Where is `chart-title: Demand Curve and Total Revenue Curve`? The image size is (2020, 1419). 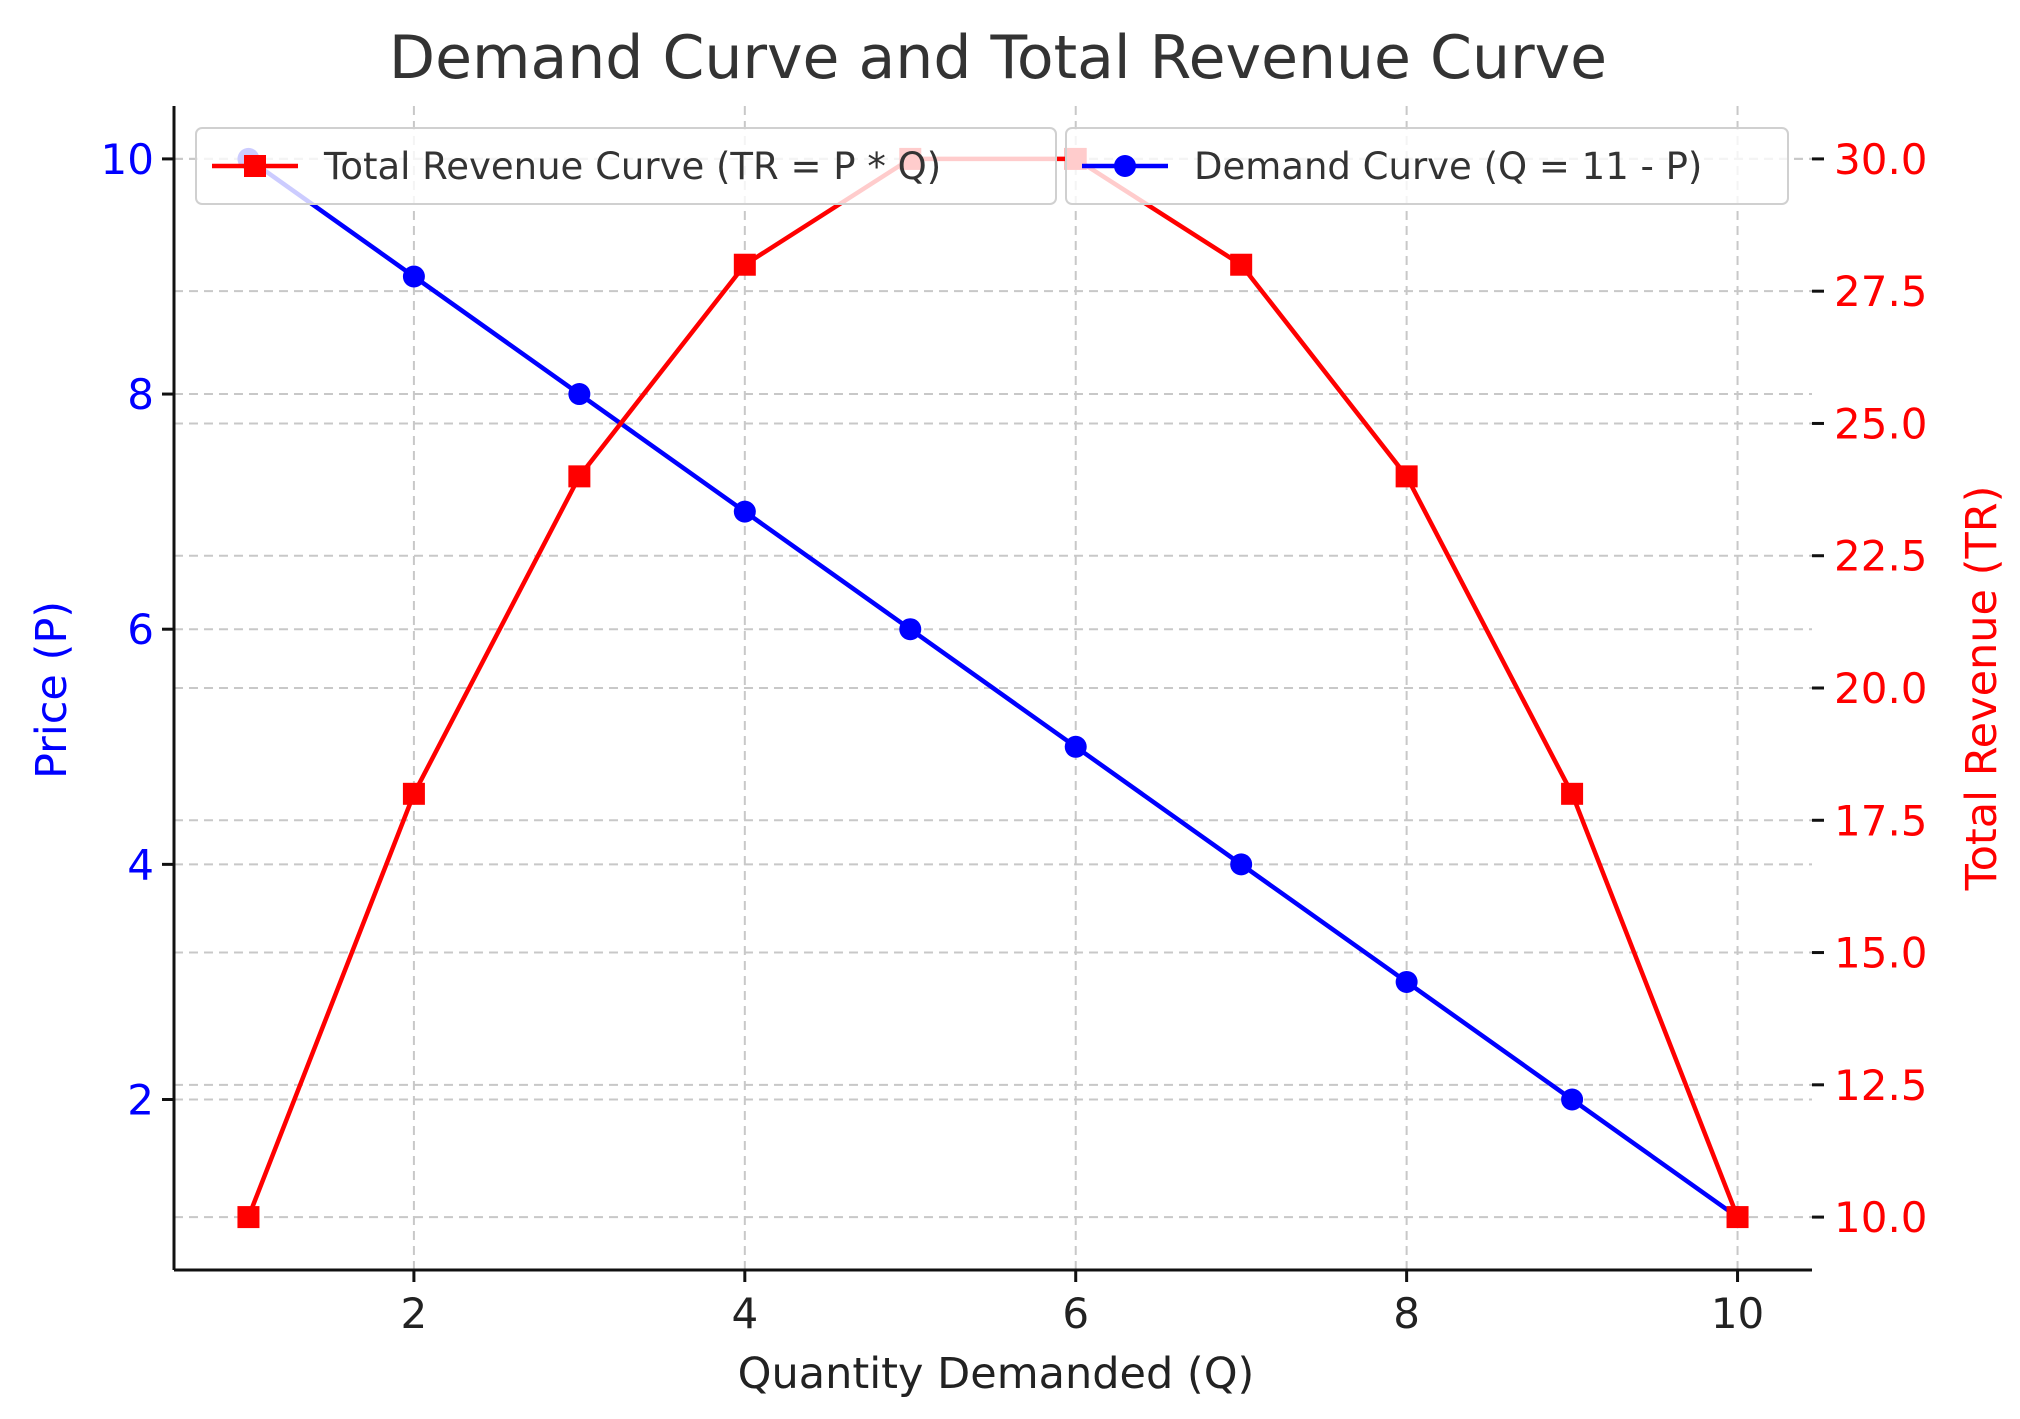
chart-title: Demand Curve and Total Revenue Curve is located at coordinates (998, 58).